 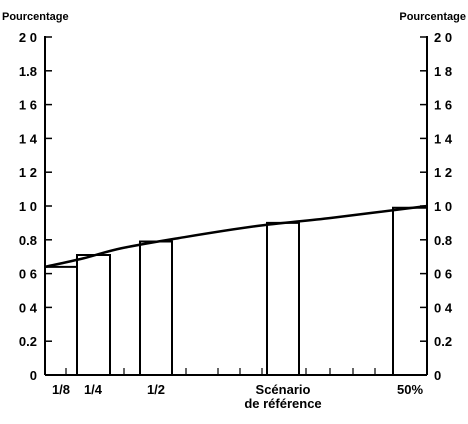 What do you see at coordinates (28, 105) in the screenshot?
I see `left-tick-label: 1 6` at bounding box center [28, 105].